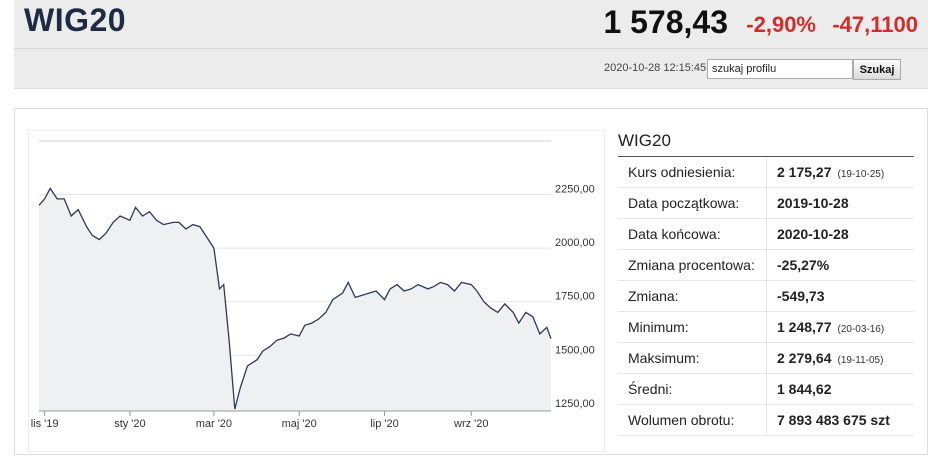 The width and height of the screenshot is (948, 456). I want to click on y-tick-label: 1250,00, so click(575, 404).